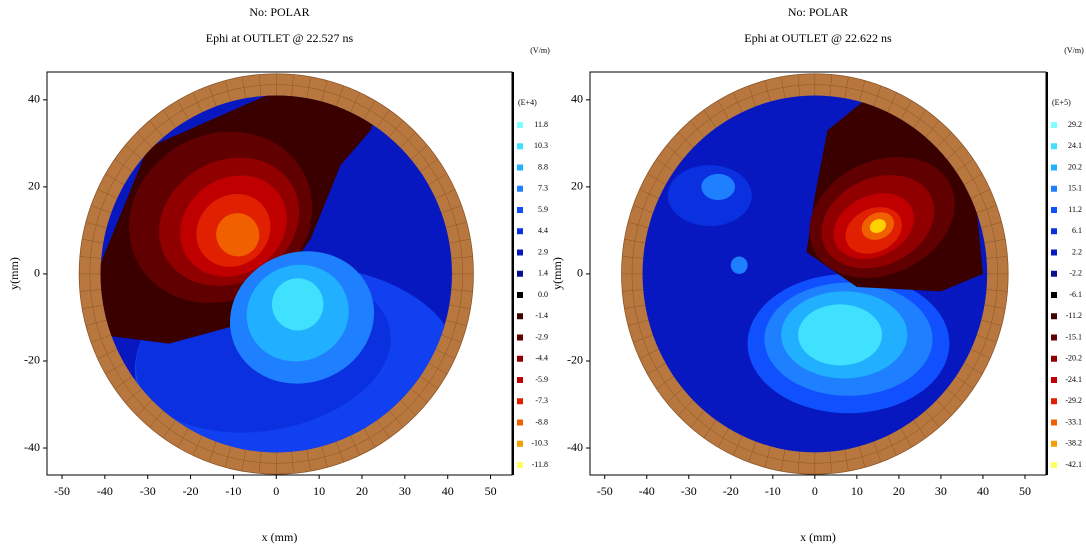  I want to click on y-tick-label: 0, so click(580, 273).